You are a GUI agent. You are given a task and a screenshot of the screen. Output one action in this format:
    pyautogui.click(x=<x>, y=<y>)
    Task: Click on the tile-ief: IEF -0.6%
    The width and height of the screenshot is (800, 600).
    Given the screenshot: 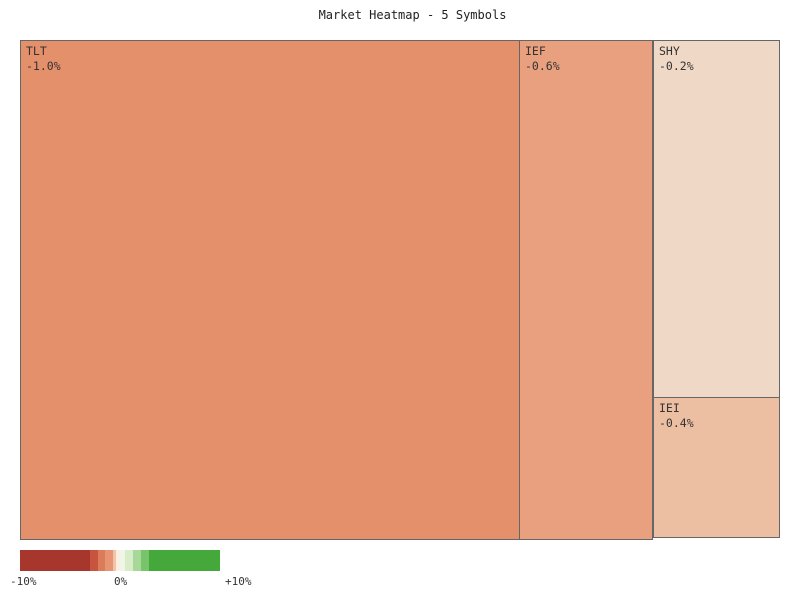 What is the action you would take?
    pyautogui.click(x=586, y=290)
    